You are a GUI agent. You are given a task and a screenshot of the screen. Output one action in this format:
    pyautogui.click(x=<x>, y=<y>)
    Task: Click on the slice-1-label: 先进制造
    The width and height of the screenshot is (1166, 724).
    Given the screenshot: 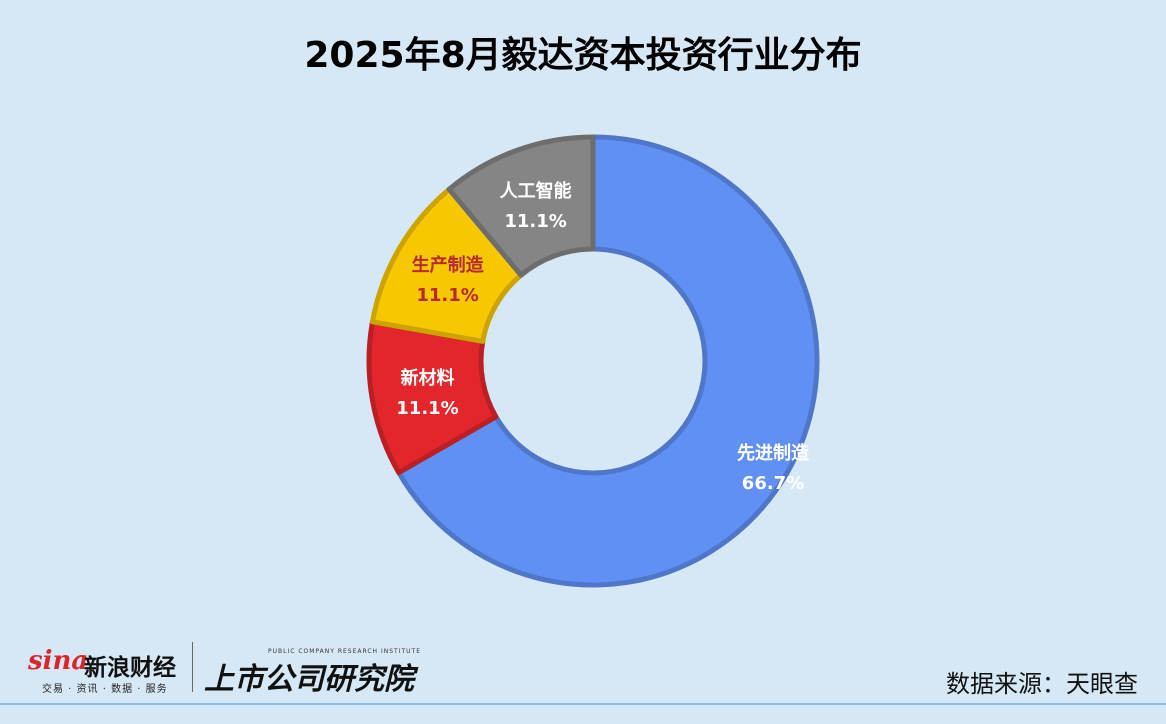 What is the action you would take?
    pyautogui.click(x=773, y=453)
    